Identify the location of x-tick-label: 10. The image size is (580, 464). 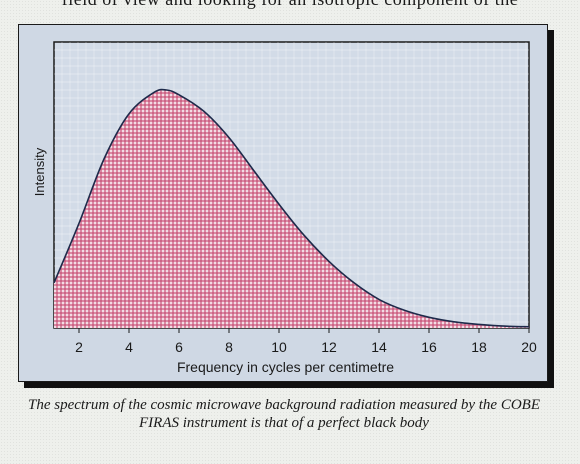
(279, 347).